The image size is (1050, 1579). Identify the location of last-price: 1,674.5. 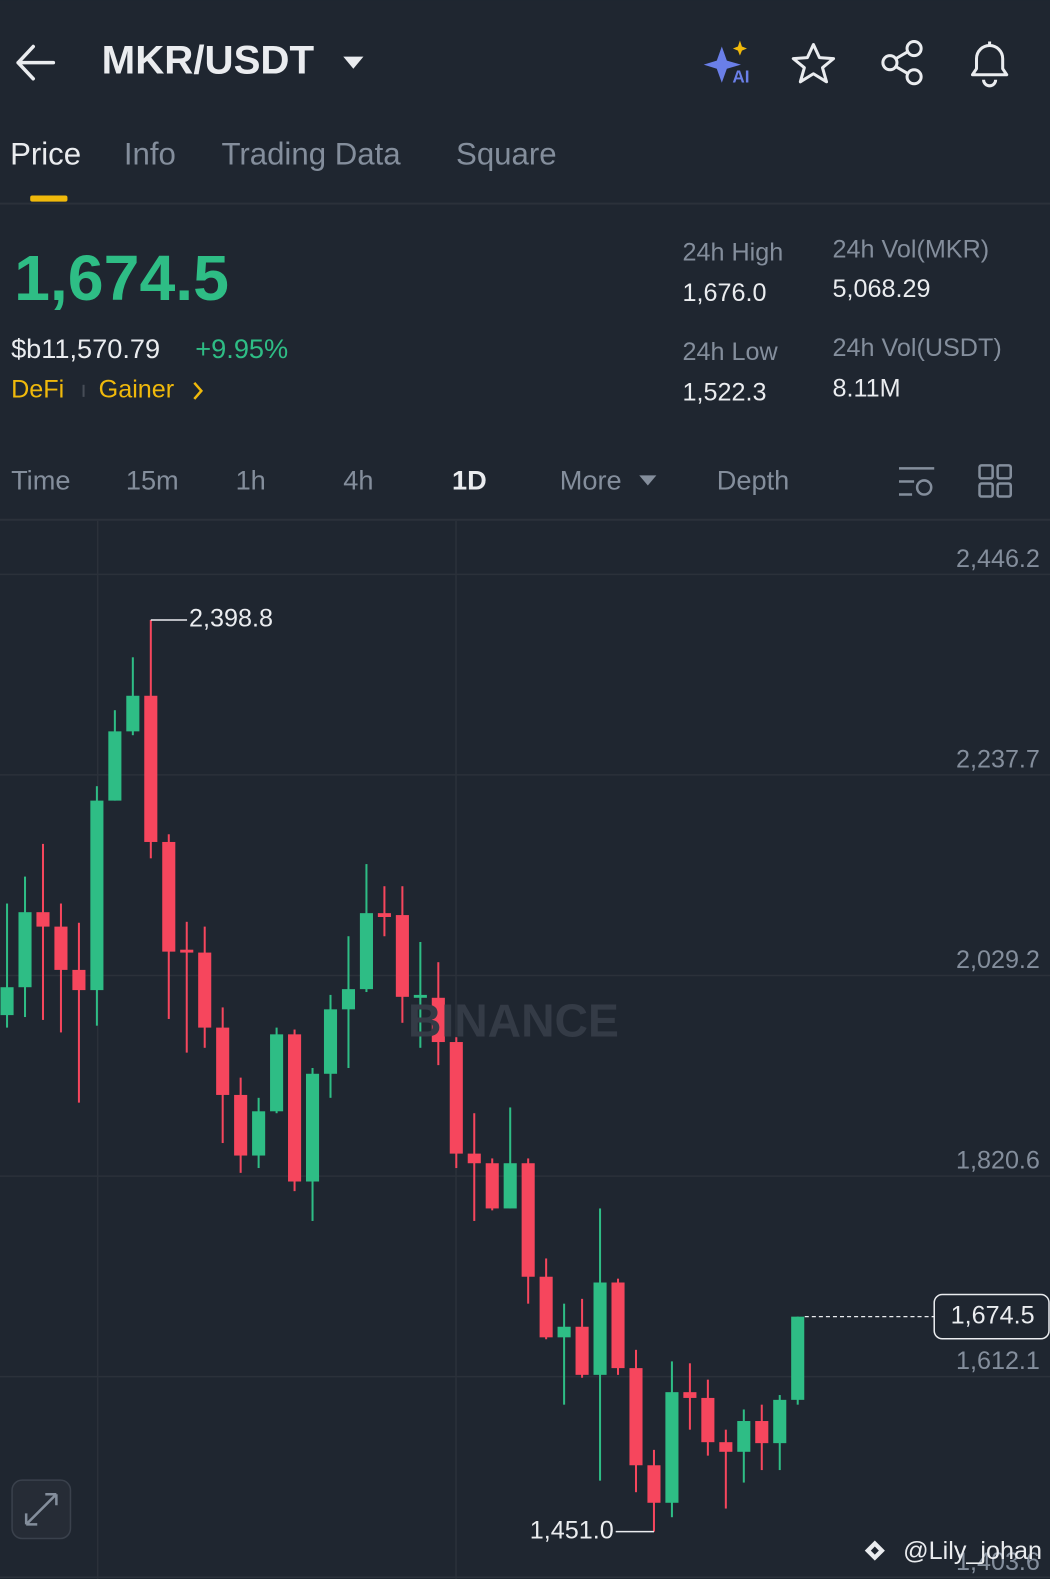
(121, 278).